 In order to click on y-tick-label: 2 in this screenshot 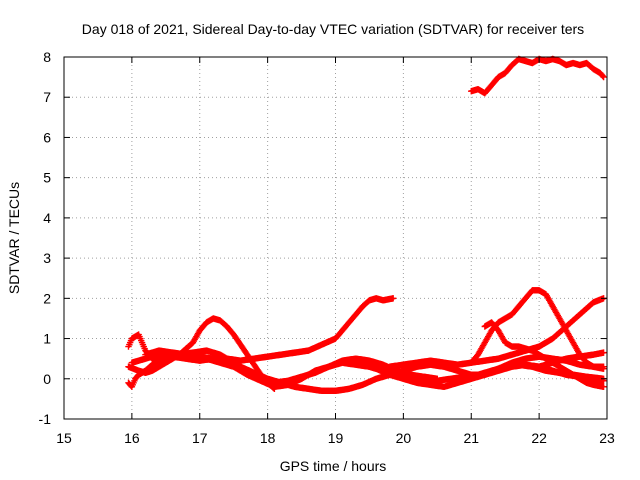, I will do `click(47, 298)`.